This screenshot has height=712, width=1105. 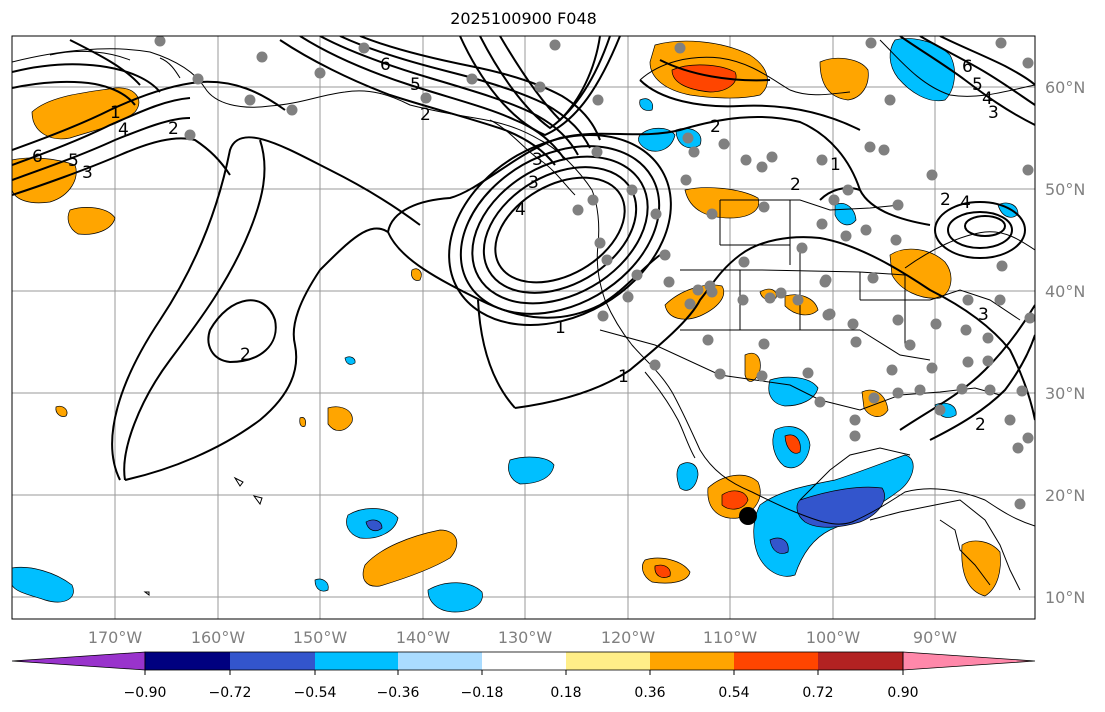 What do you see at coordinates (983, 315) in the screenshot?
I see `contour-label: 3` at bounding box center [983, 315].